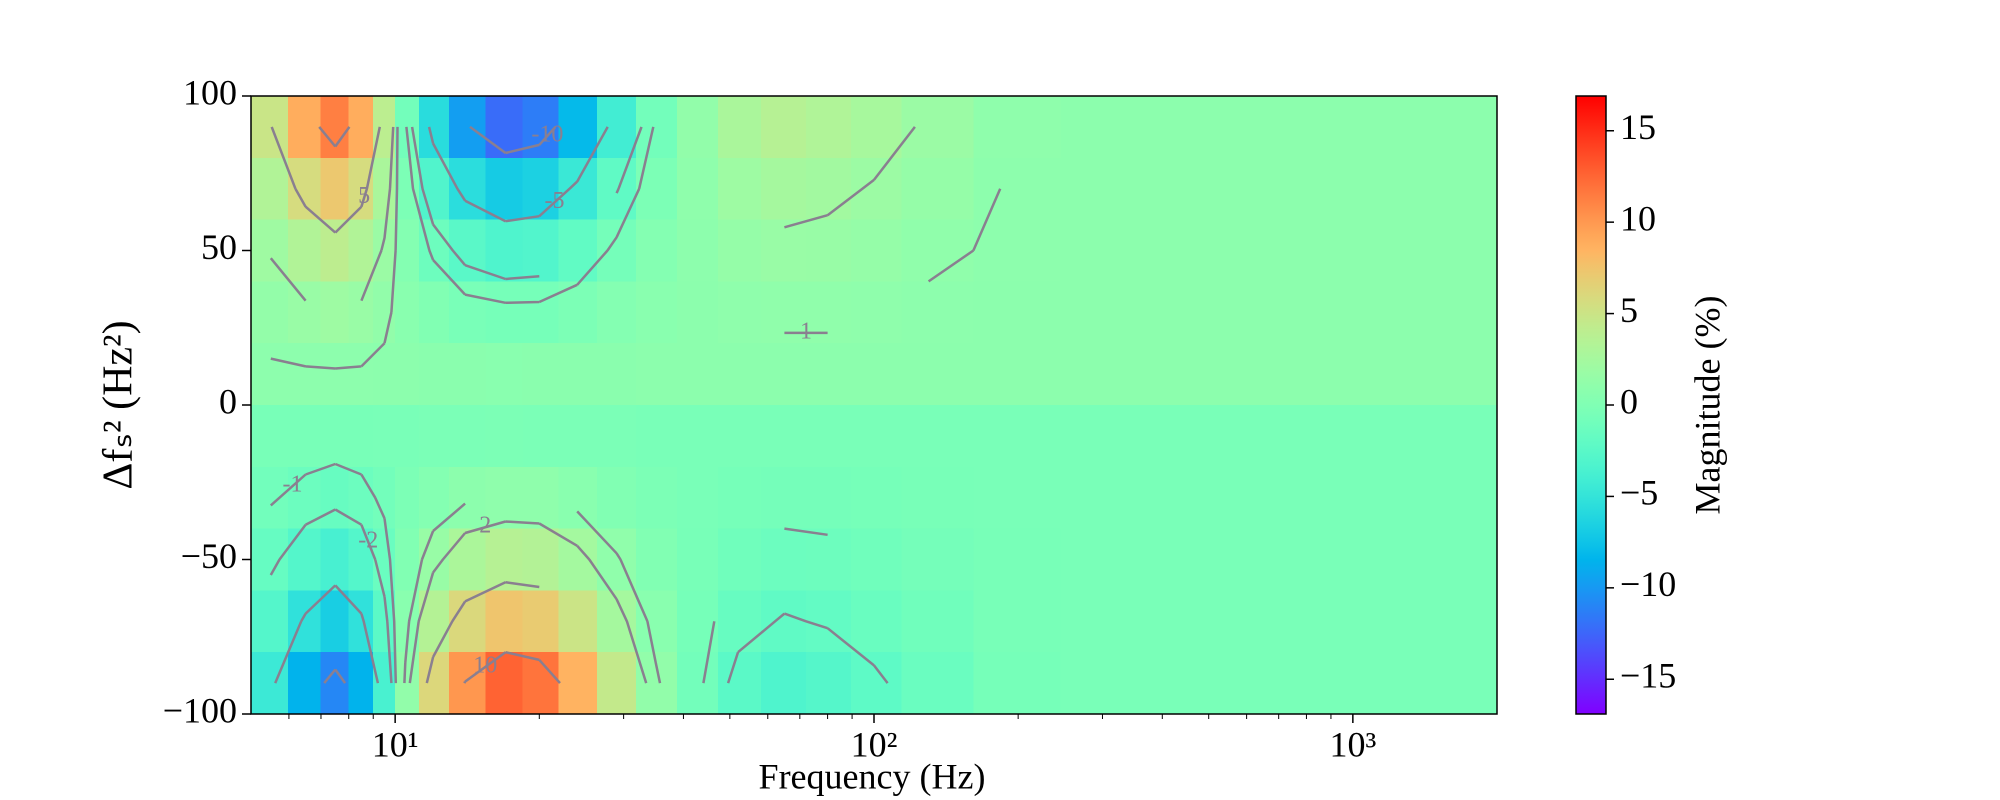 This screenshot has width=2000, height=800. What do you see at coordinates (485, 665) in the screenshot?
I see `contour-label: 10` at bounding box center [485, 665].